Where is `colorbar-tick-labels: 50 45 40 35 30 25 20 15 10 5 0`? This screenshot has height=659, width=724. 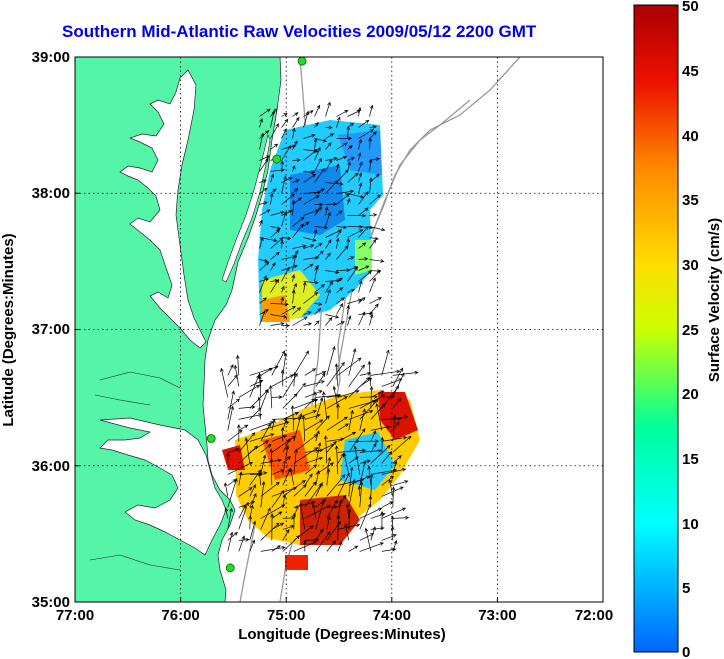 colorbar-tick-labels: 50 45 40 35 30 25 20 15 10 5 0 is located at coordinates (690, 329).